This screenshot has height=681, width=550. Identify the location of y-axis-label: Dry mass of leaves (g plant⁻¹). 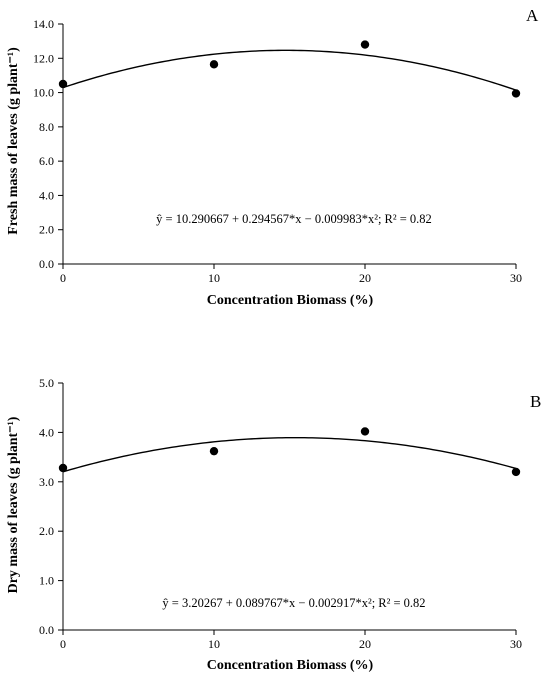
(13, 504).